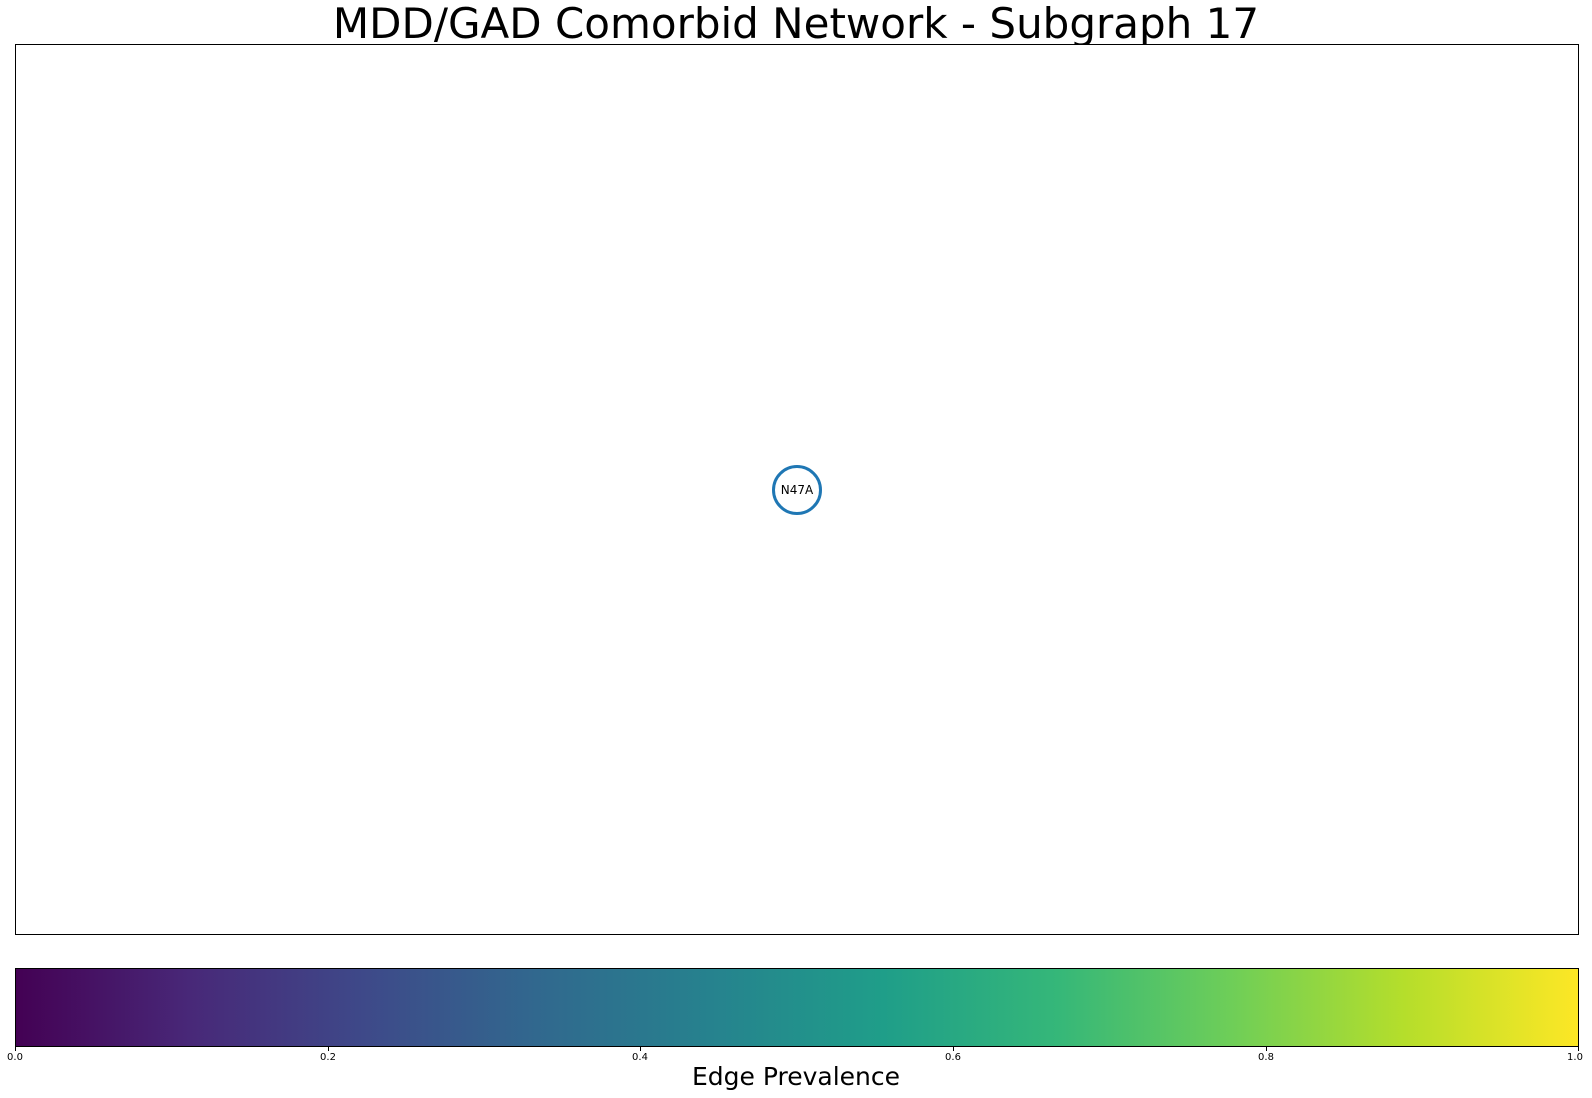 This screenshot has height=1098, width=1592. I want to click on colorbar-tick-label: 1.0, so click(1575, 1057).